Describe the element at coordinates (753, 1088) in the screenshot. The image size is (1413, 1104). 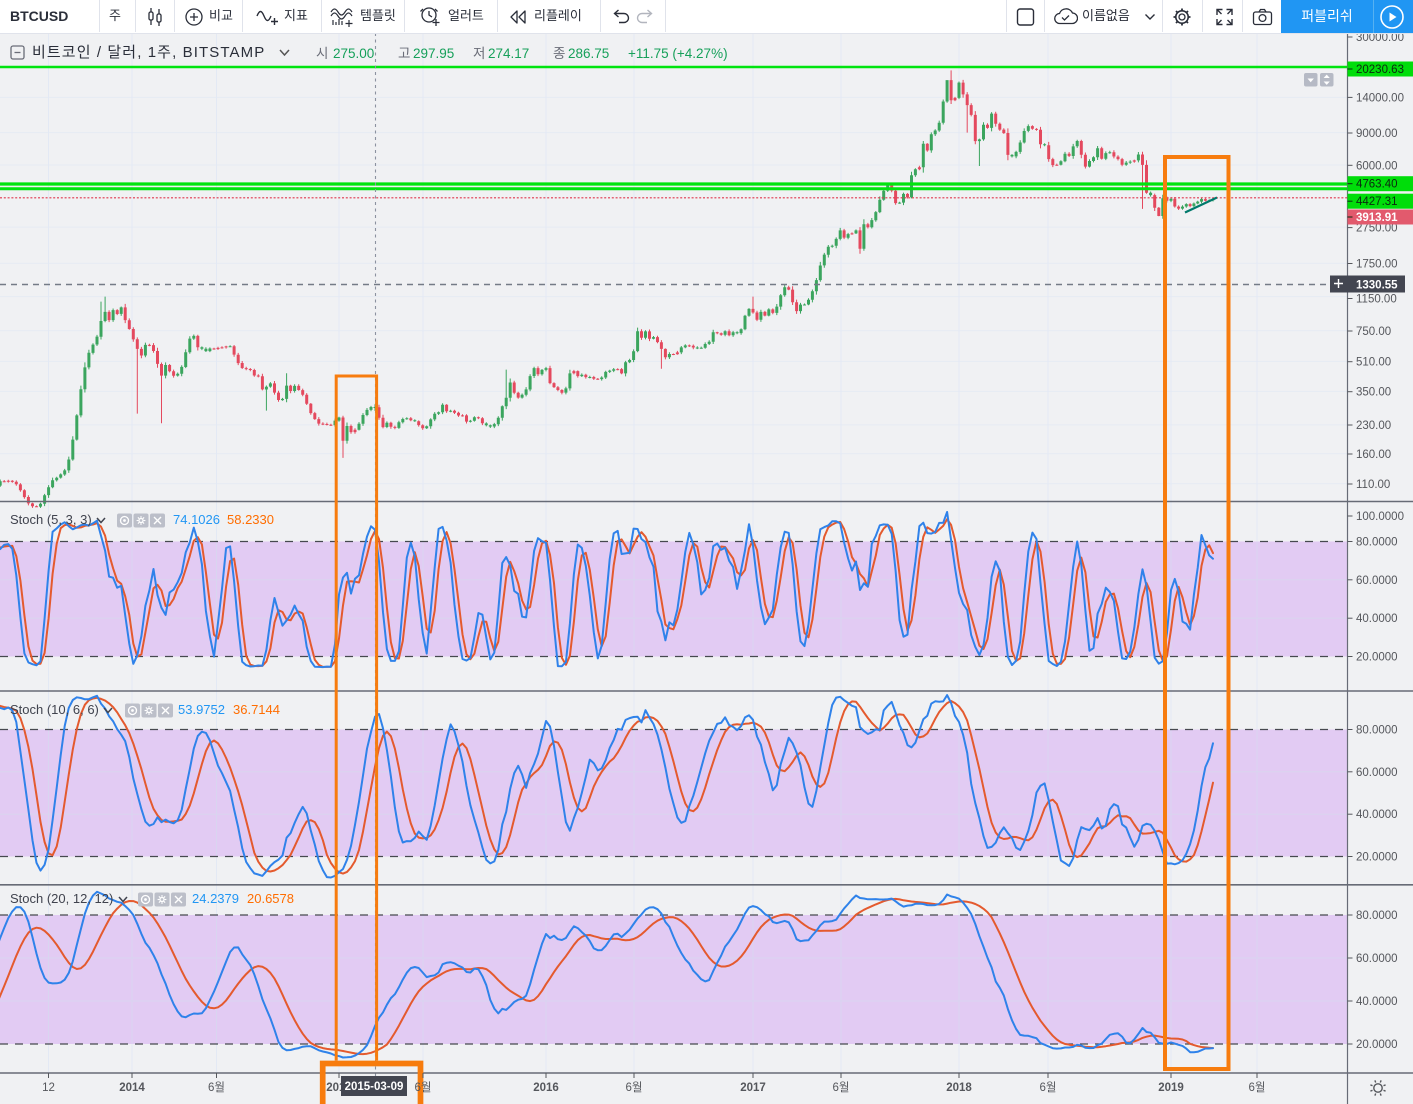
I see `svg-text: 2017` at that location.